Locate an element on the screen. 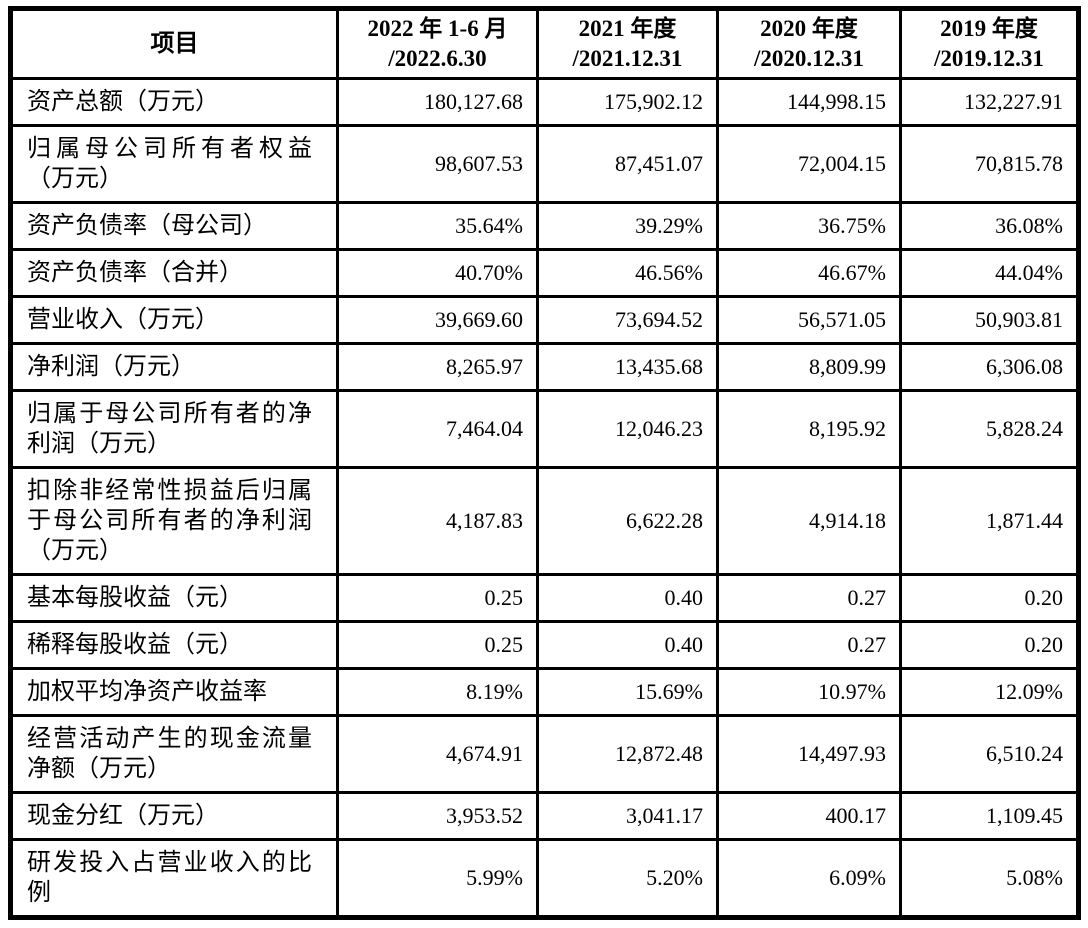  value-2021: 13,435.68 is located at coordinates (627, 367).